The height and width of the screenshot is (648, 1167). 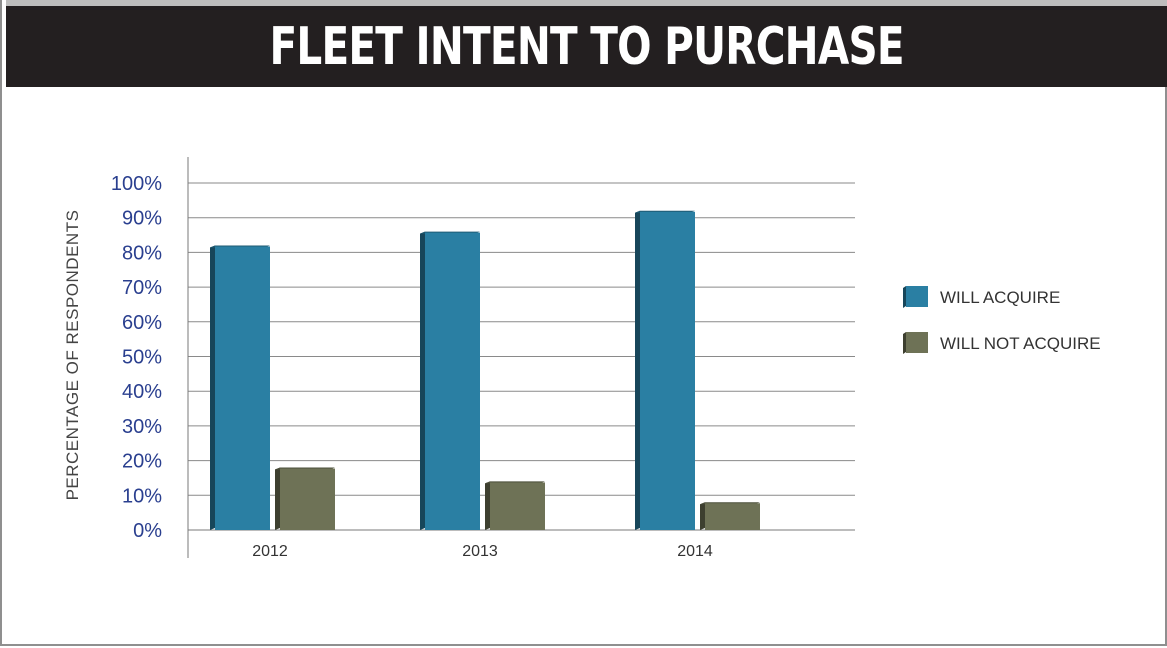 What do you see at coordinates (142, 392) in the screenshot?
I see `y-tick-label: 40%` at bounding box center [142, 392].